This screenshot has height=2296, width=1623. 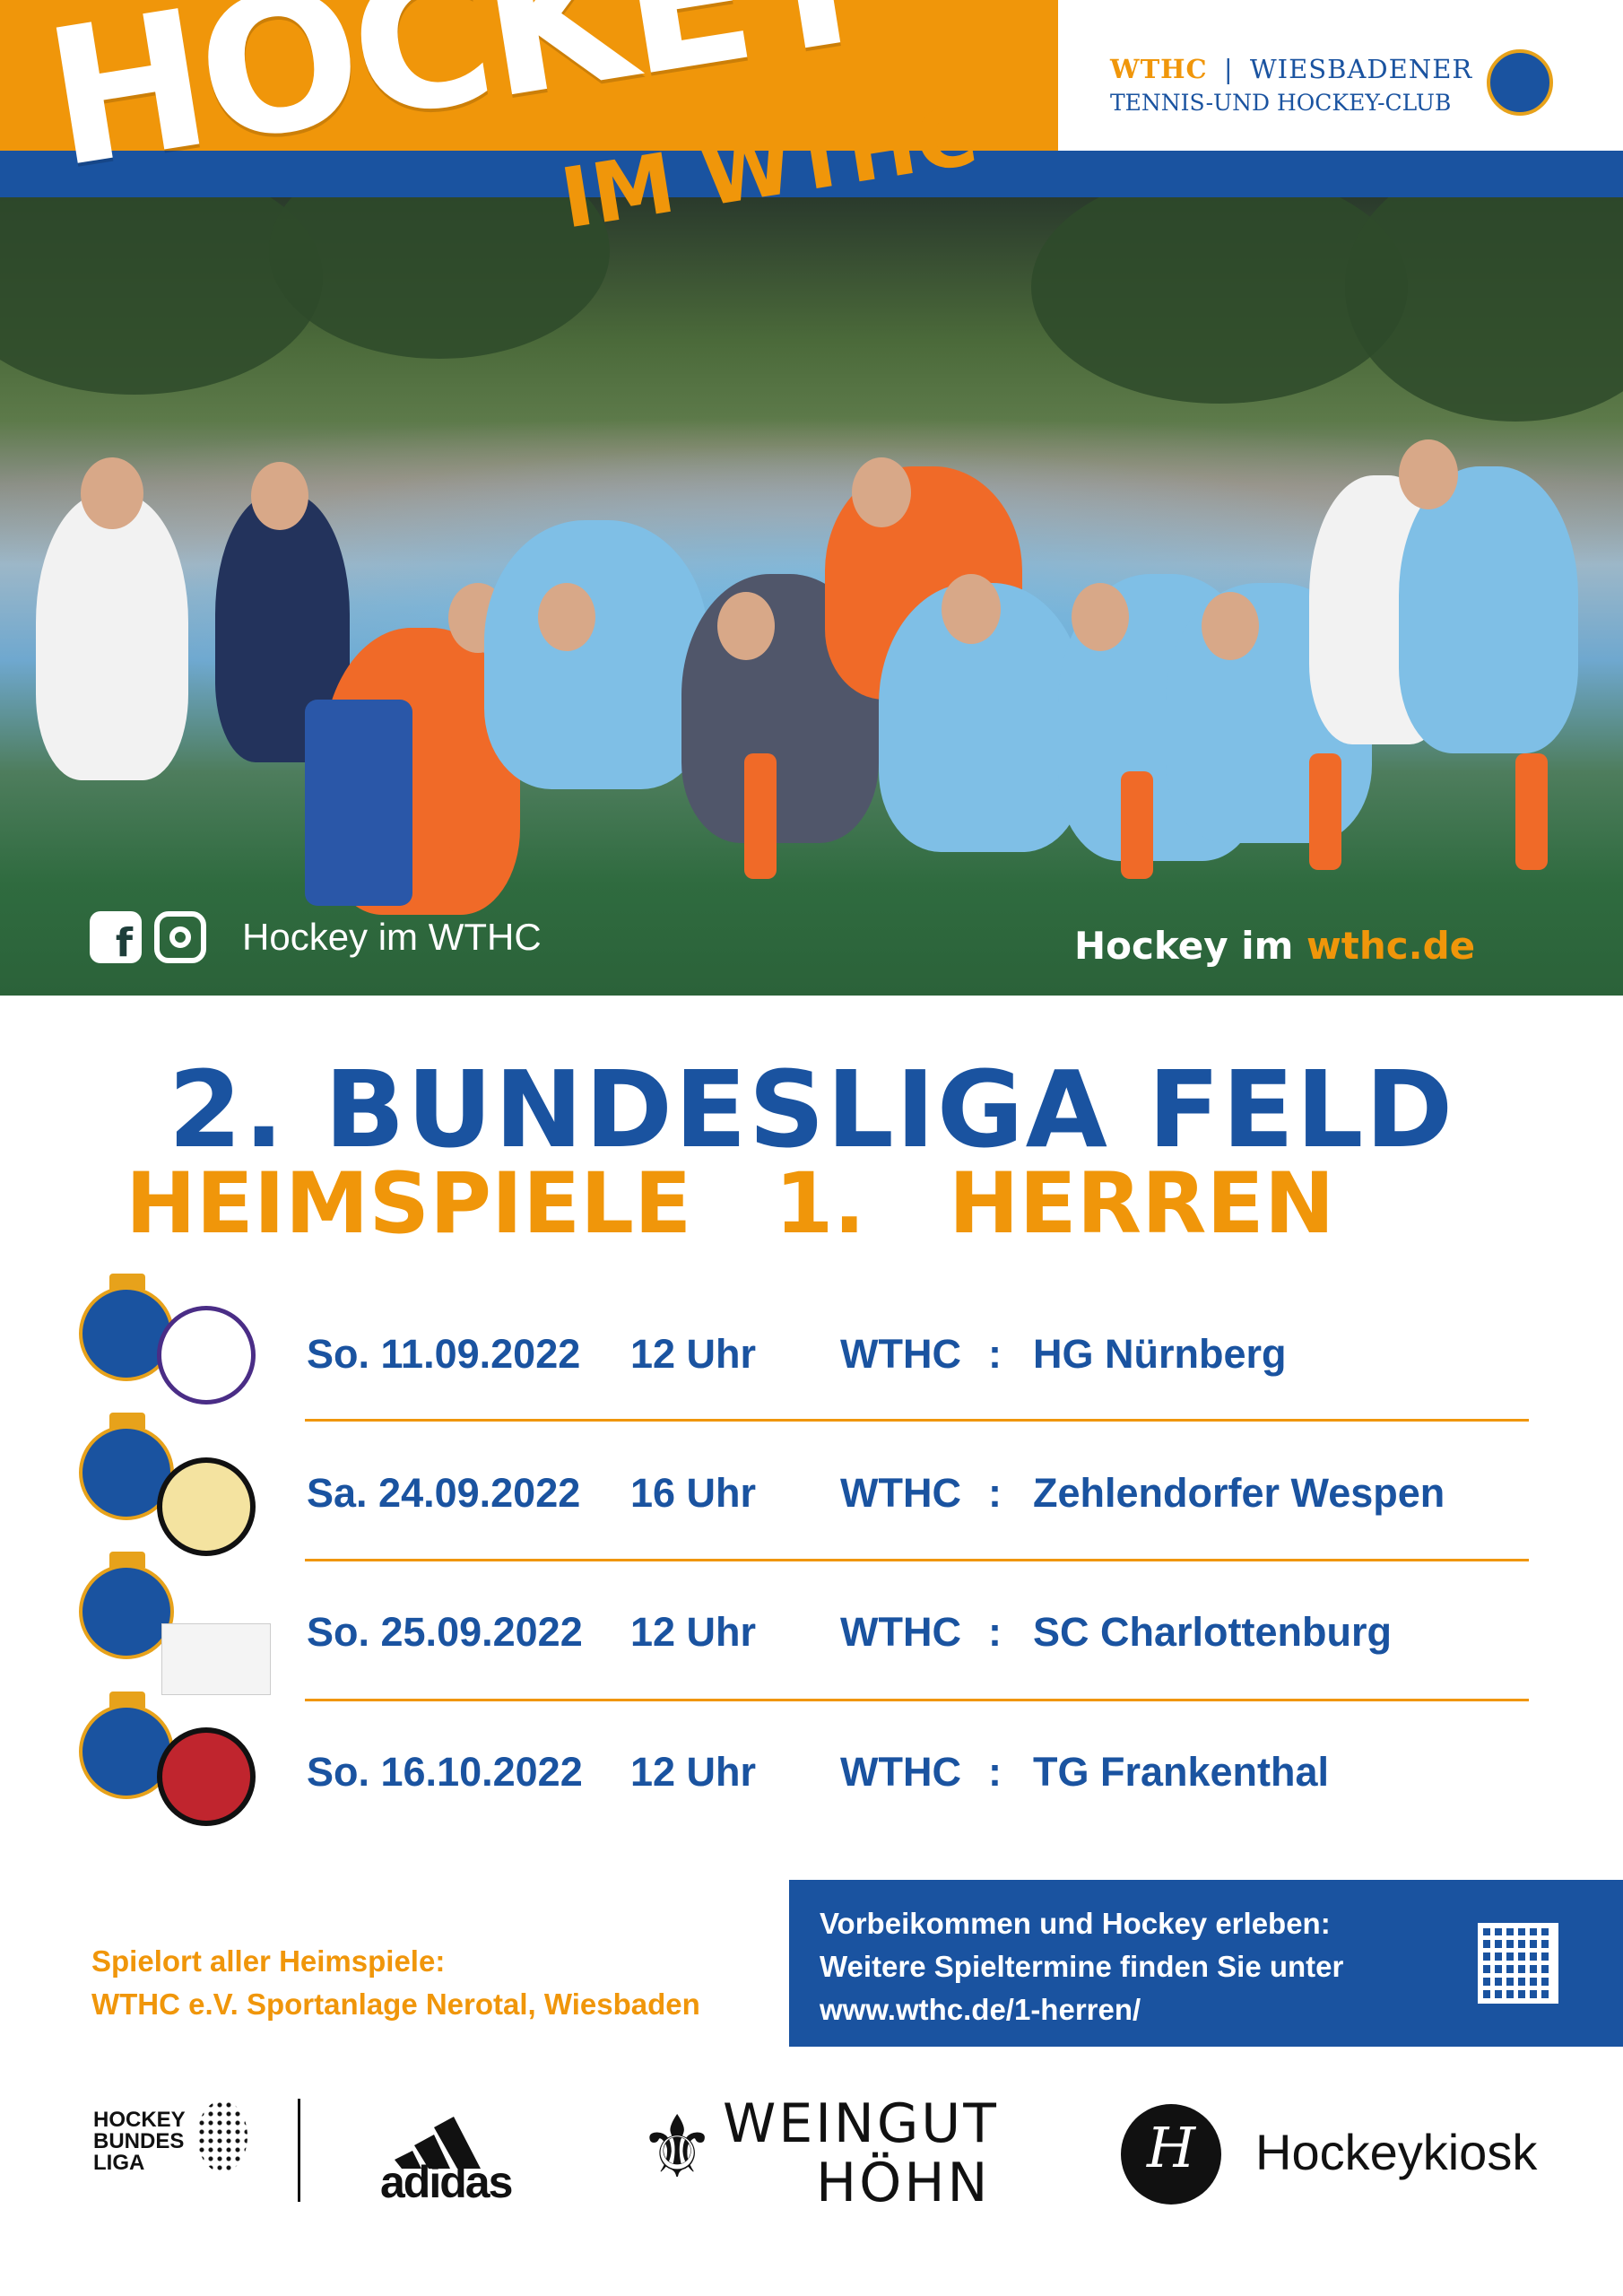 What do you see at coordinates (1181, 1772) in the screenshot?
I see `match-away-team: TG Frankenthal` at bounding box center [1181, 1772].